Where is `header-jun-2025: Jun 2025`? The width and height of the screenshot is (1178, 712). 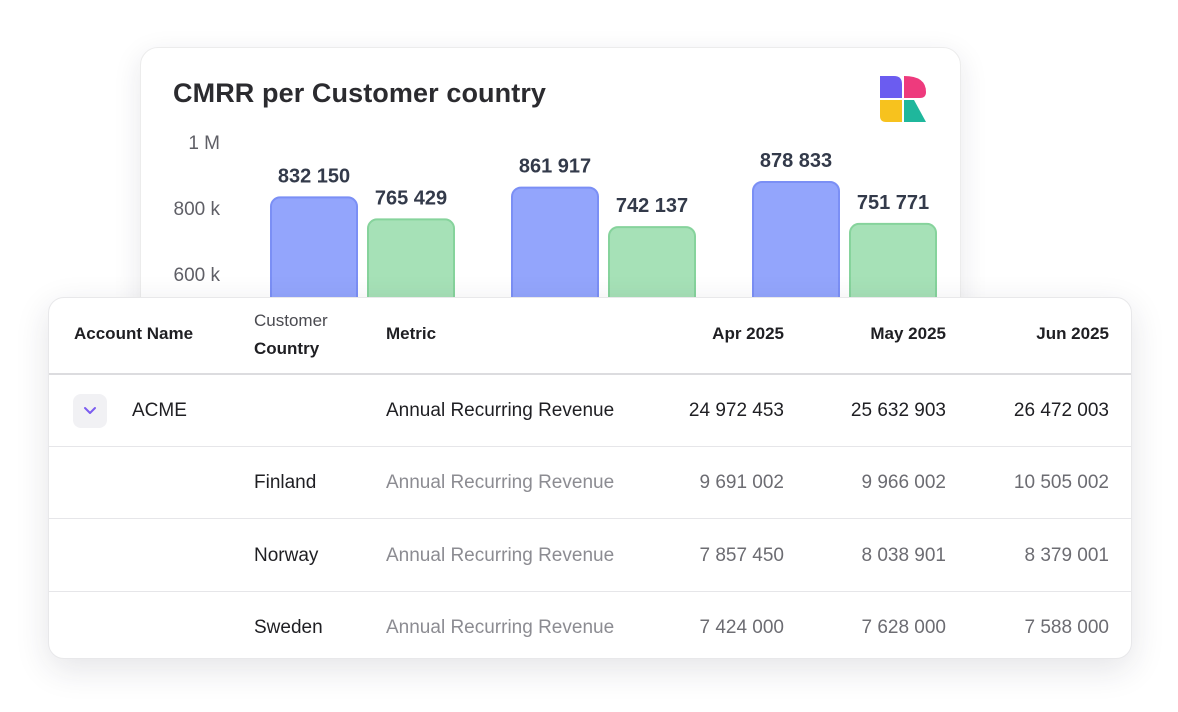 header-jun-2025: Jun 2025 is located at coordinates (1072, 333).